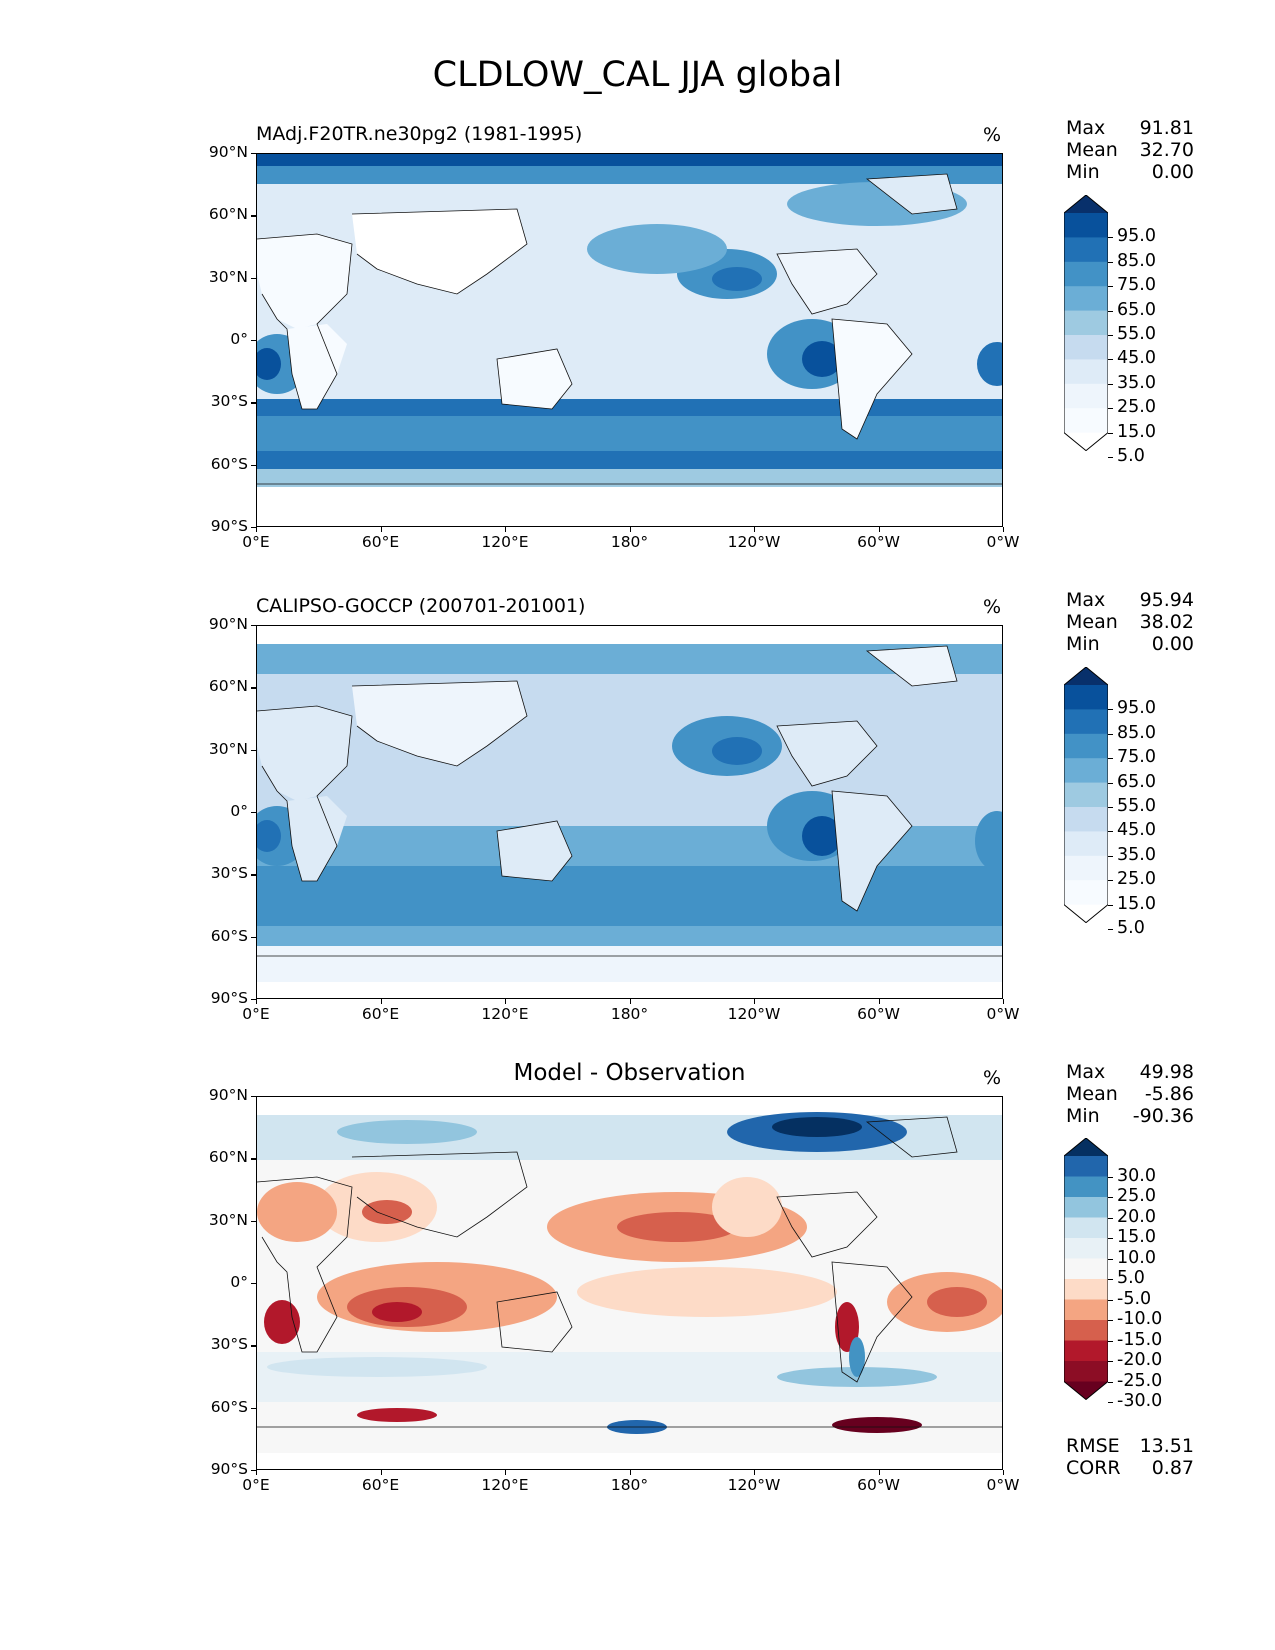  What do you see at coordinates (992, 135) in the screenshot?
I see `panel-1-units: %` at bounding box center [992, 135].